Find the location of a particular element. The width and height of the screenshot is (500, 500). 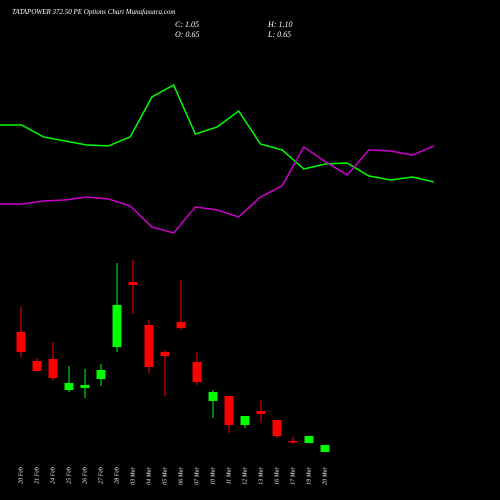

x-tick-label: 21 Feb is located at coordinates (37, 475).